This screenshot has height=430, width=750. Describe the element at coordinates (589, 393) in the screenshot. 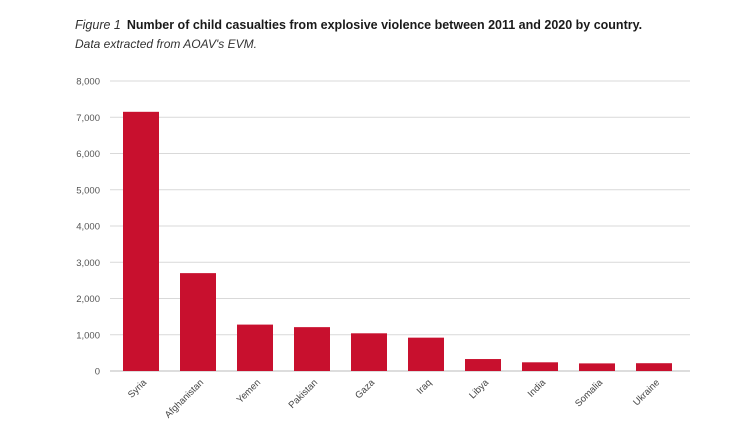

I see `x-tick-label-somalia: Somalia` at that location.